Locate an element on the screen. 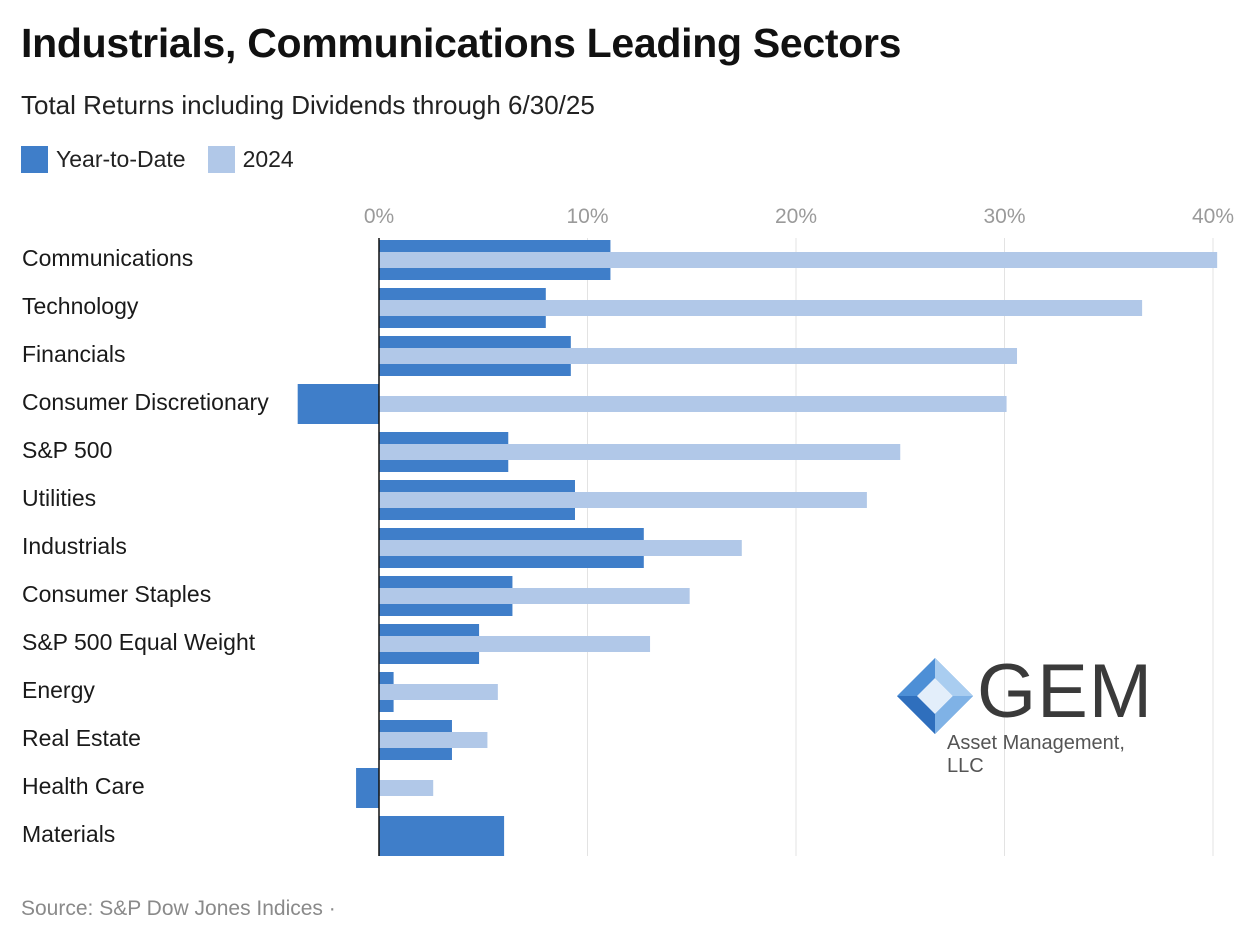 The width and height of the screenshot is (1240, 942). legend-item-2024: 2024 is located at coordinates (250, 159).